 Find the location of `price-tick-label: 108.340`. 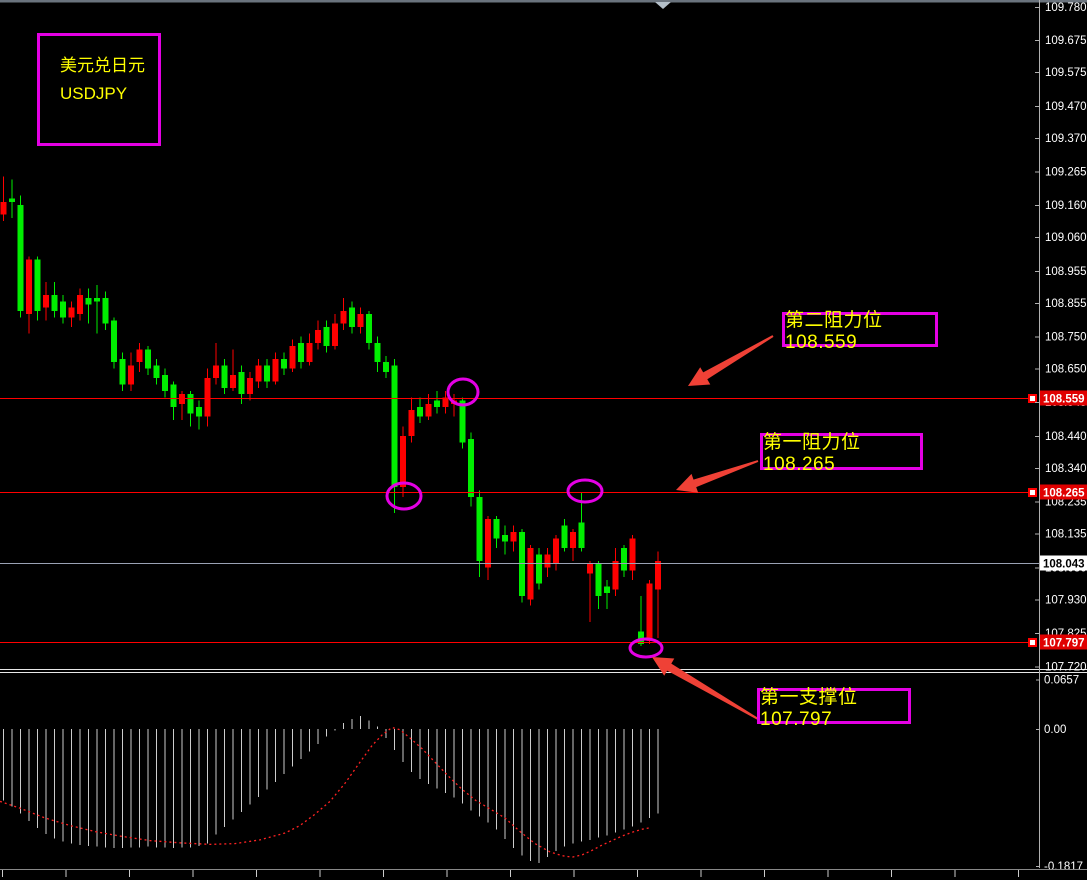

price-tick-label: 108.340 is located at coordinates (1066, 469).